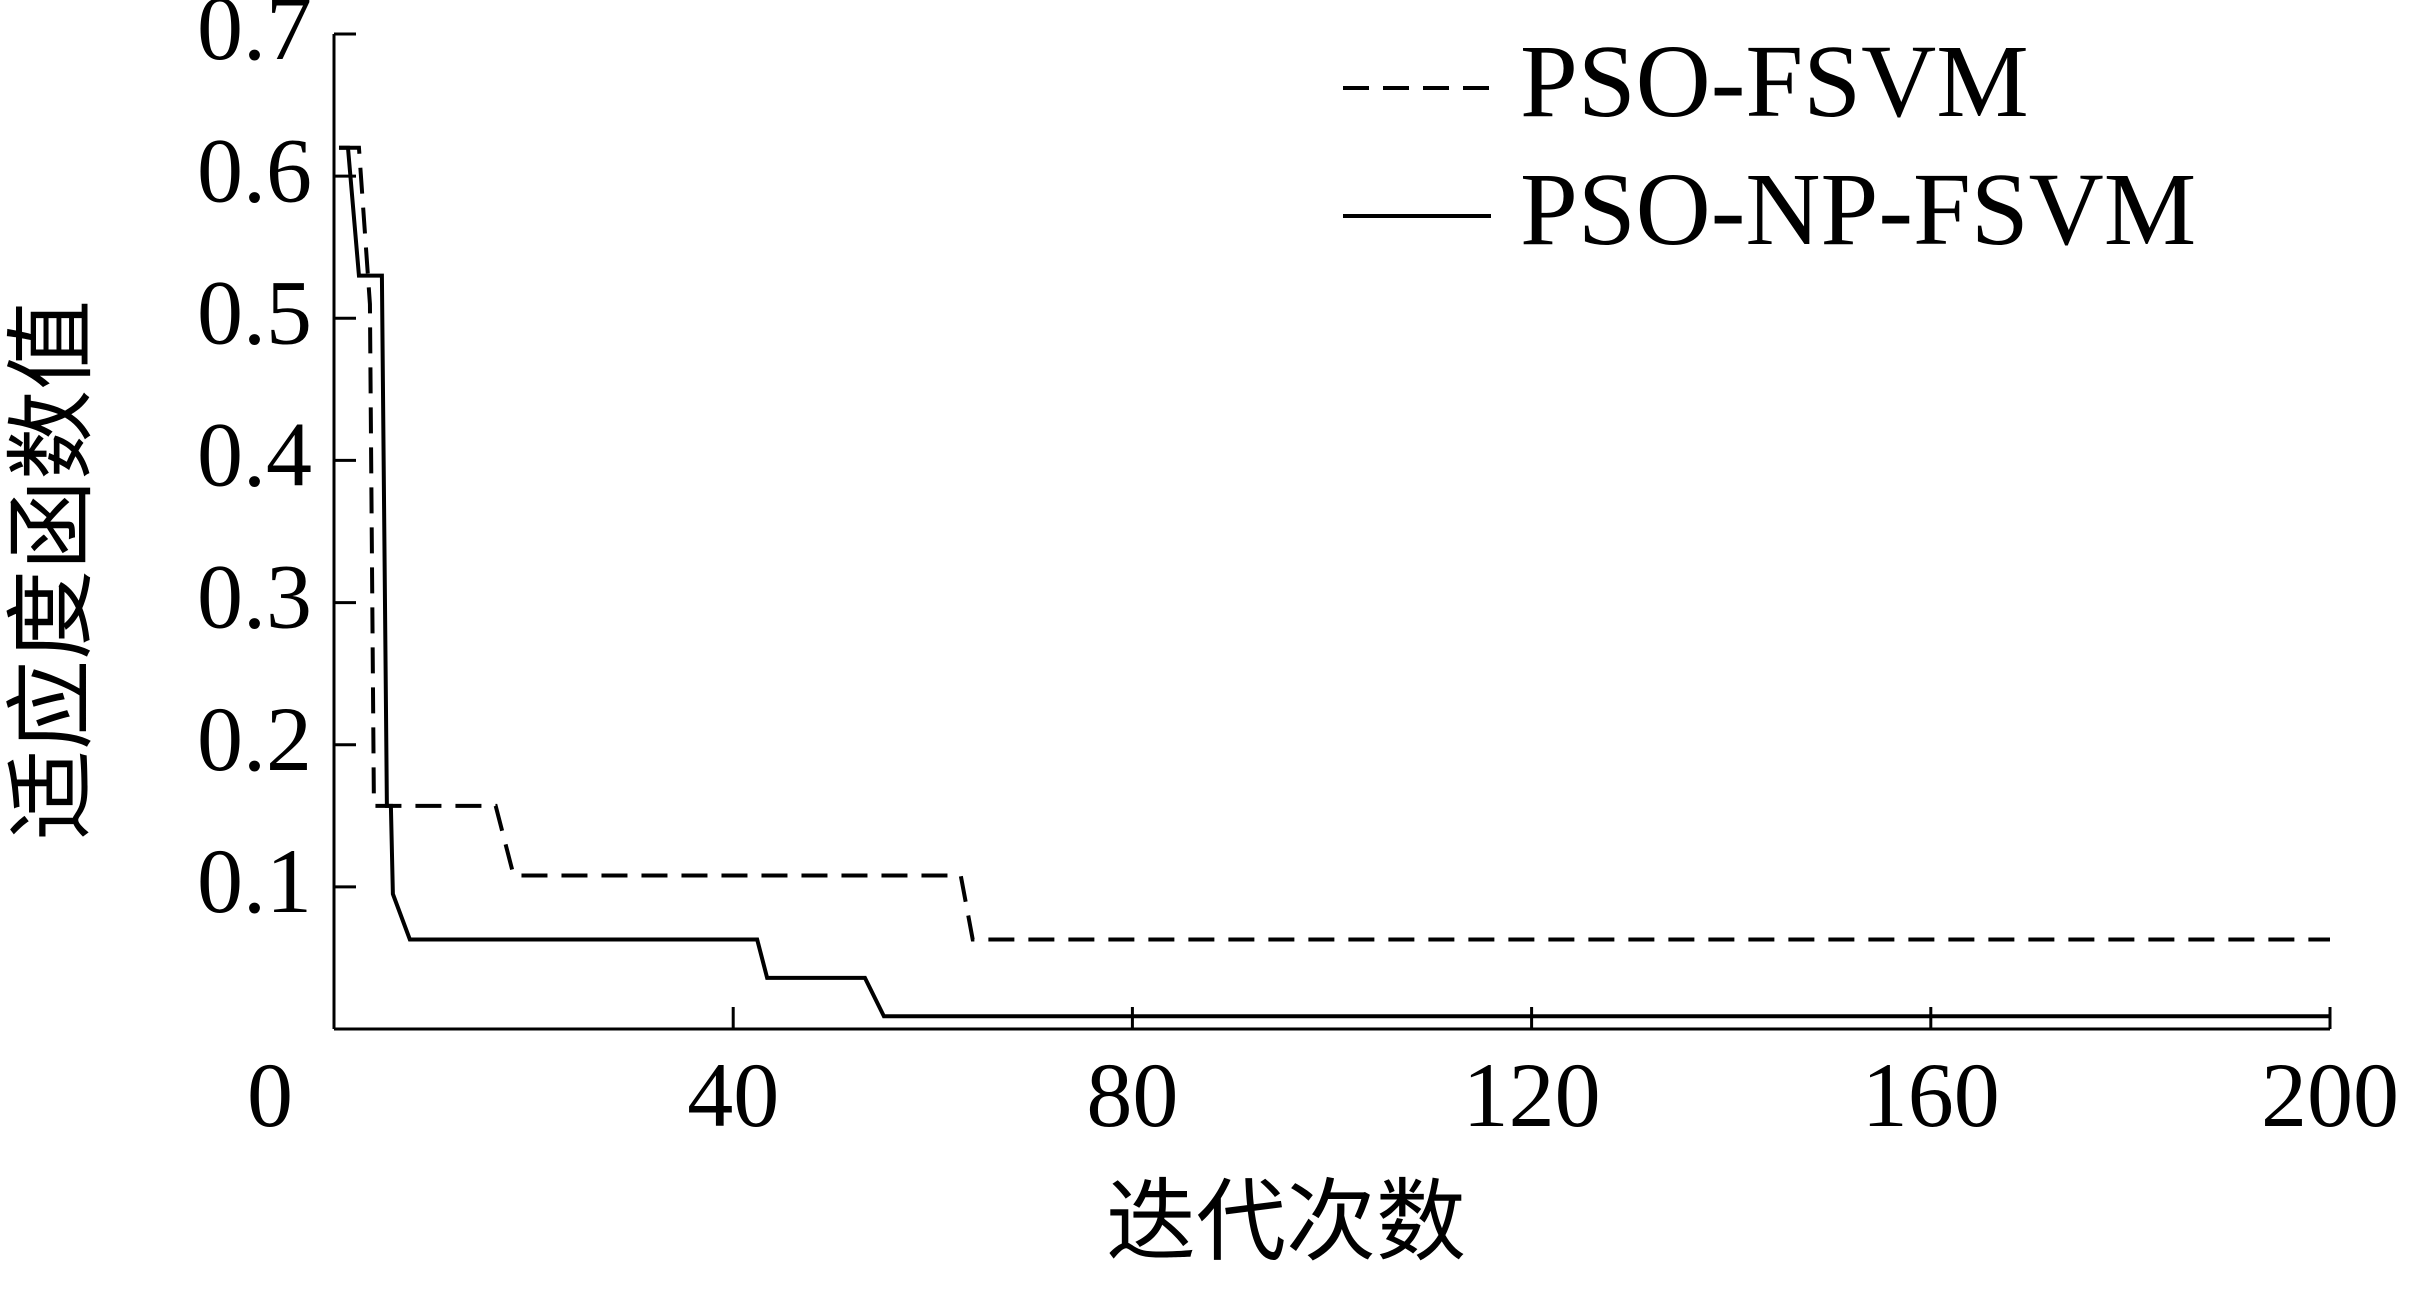  I want to click on legend-label: PSO-NP-FSVM, so click(1858, 209).